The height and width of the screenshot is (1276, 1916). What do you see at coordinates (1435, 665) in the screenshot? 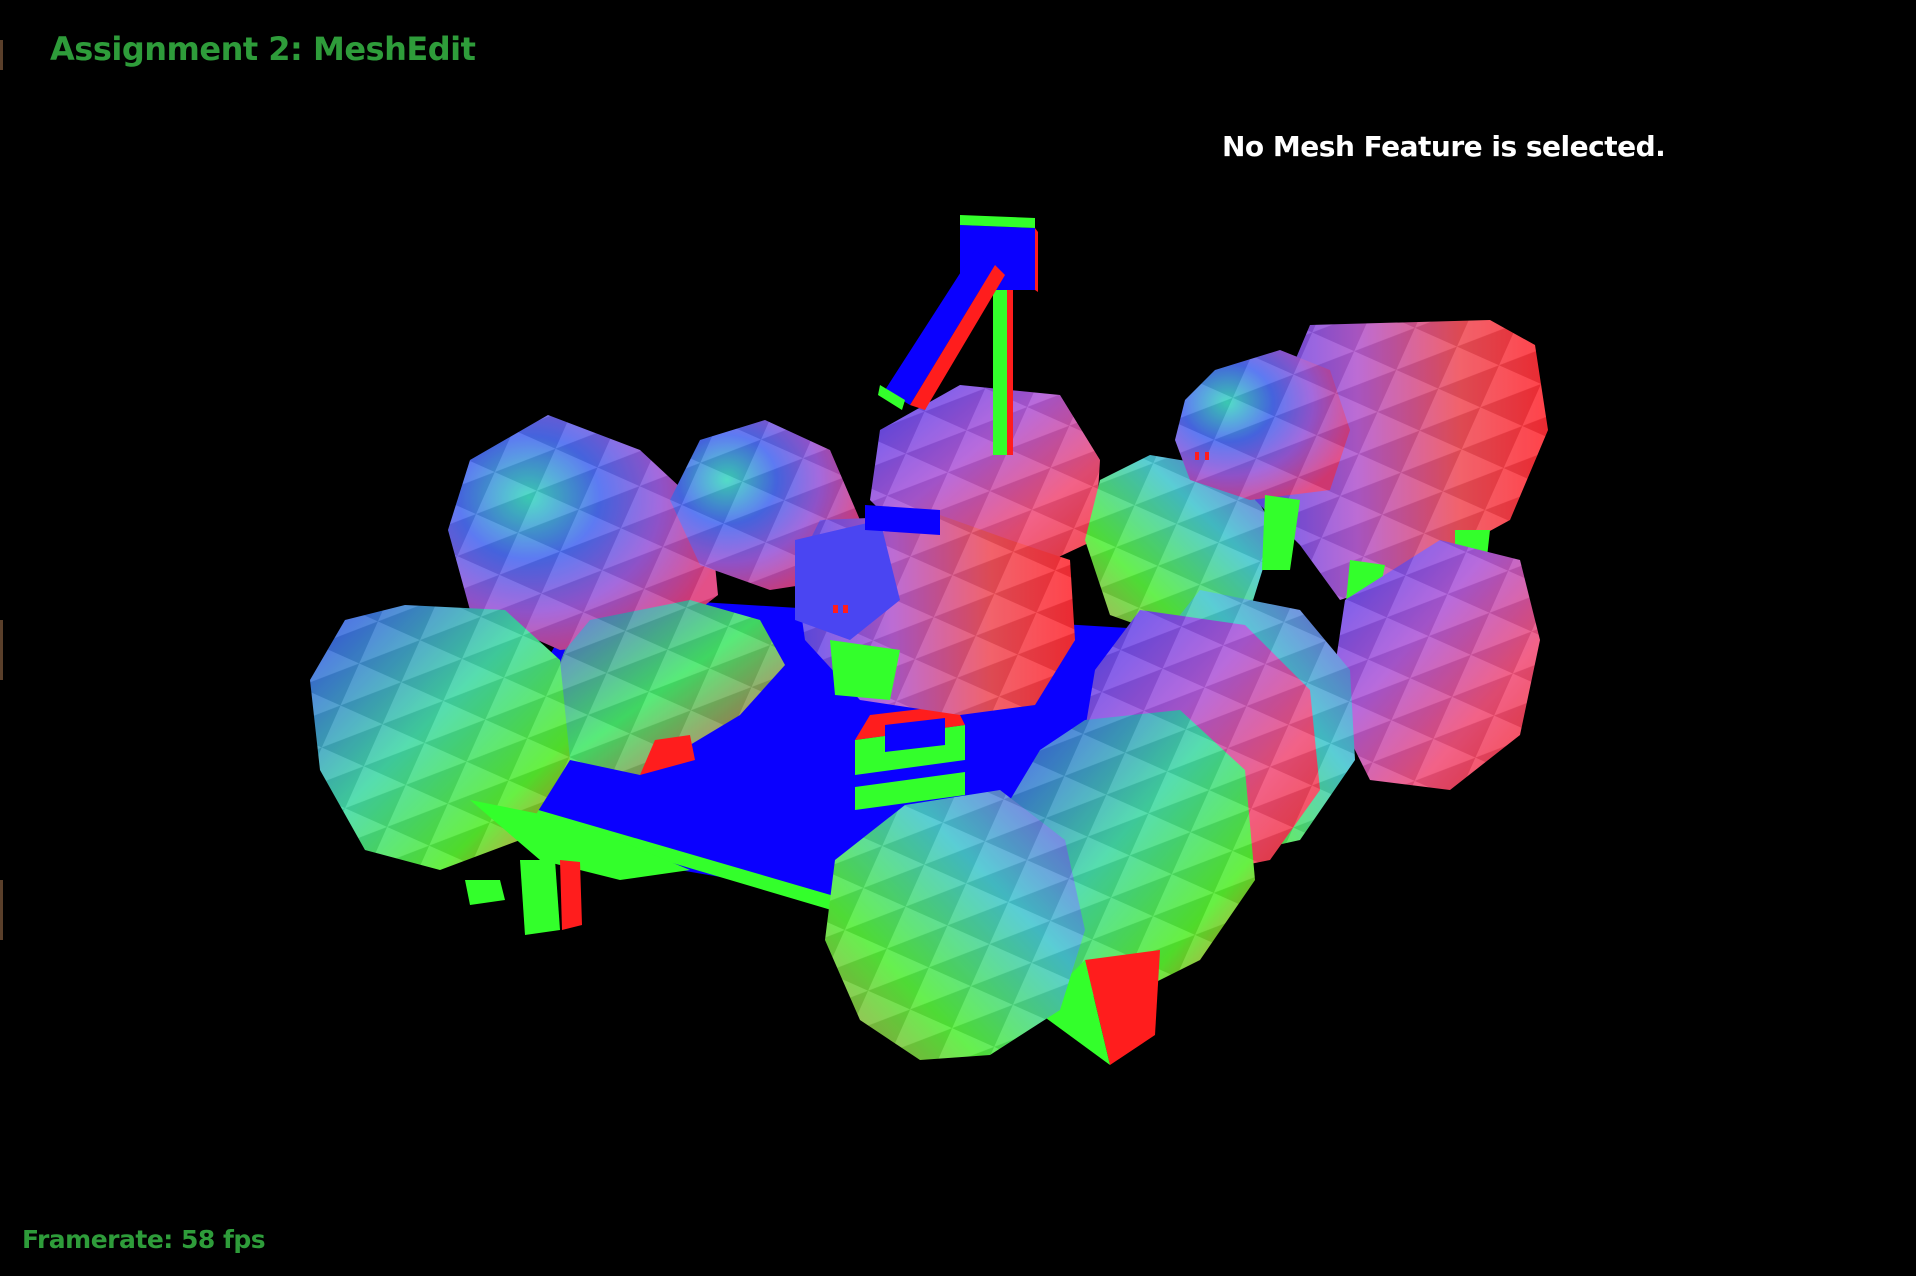
I see `sphere-right-back` at bounding box center [1435, 665].